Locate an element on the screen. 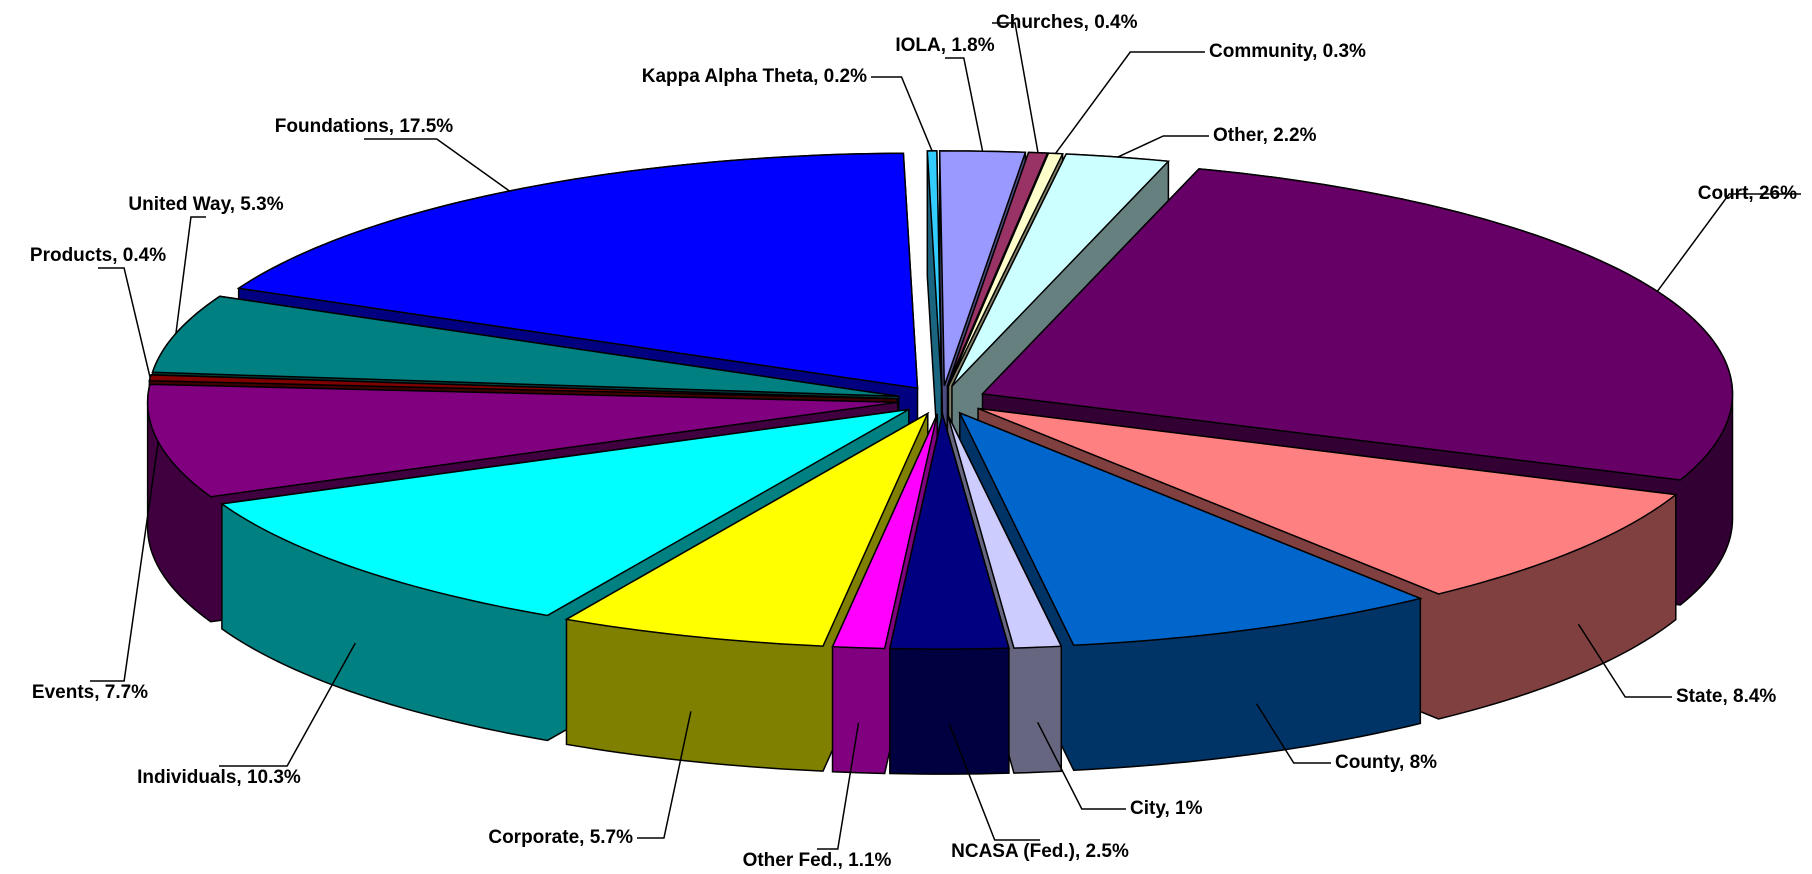 This screenshot has height=874, width=1812. slice-label: Products, 0.4% is located at coordinates (98, 255).